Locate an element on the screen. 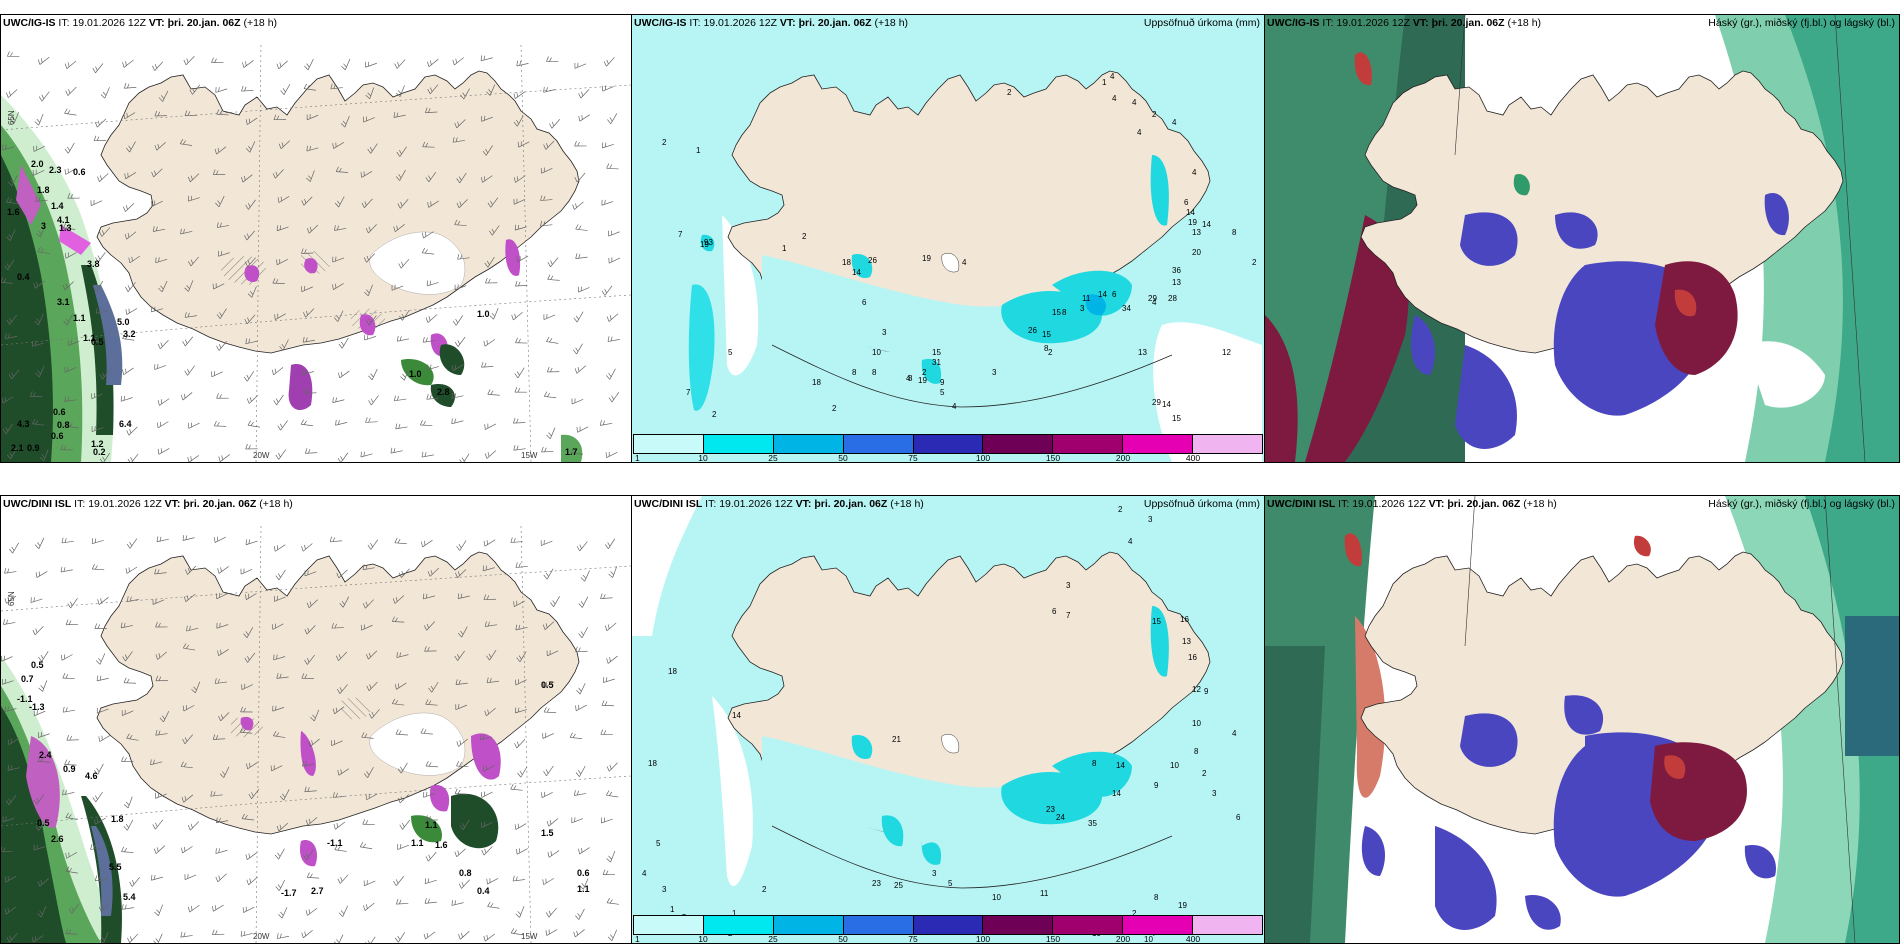 The image size is (1900, 950). value-label: 1.5 is located at coordinates (547, 833).